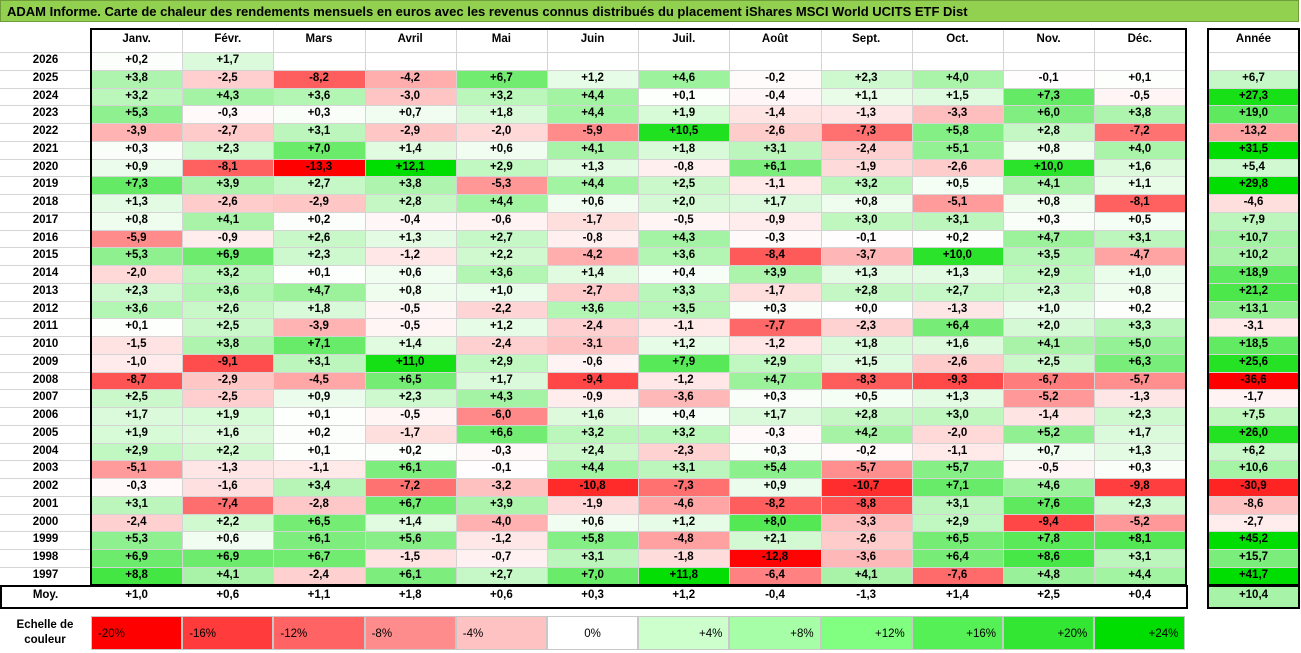 The width and height of the screenshot is (1301, 653). What do you see at coordinates (775, 380) in the screenshot?
I see `heat-cell: +4,7` at bounding box center [775, 380].